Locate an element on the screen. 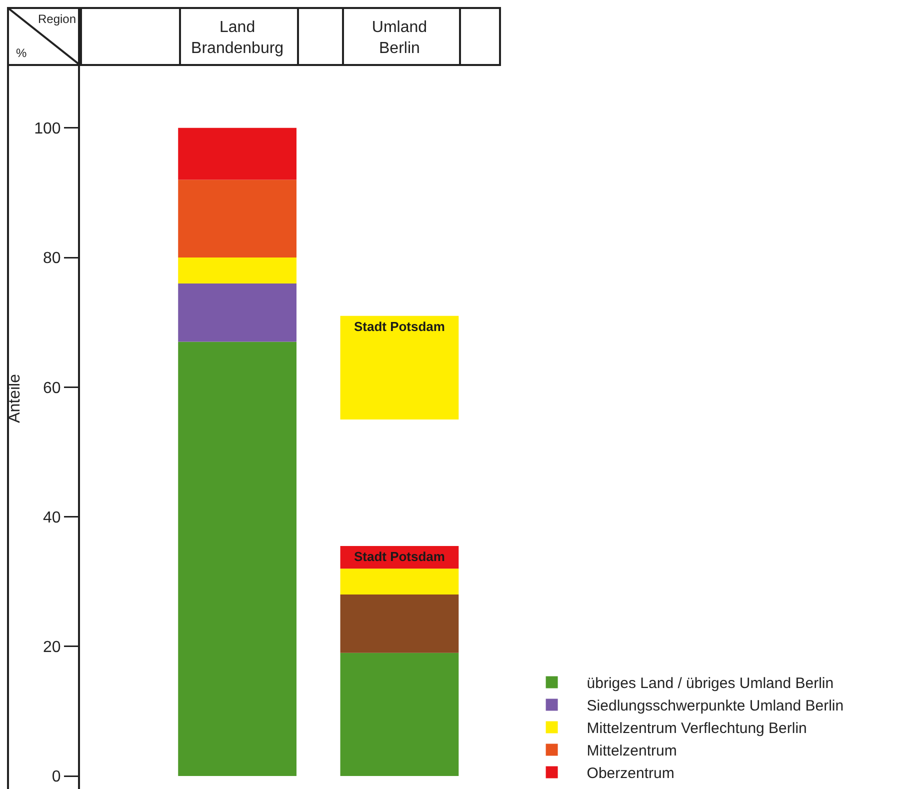 The width and height of the screenshot is (915, 789). legend-label: übriges Land / übriges Umland Berlin is located at coordinates (710, 683).